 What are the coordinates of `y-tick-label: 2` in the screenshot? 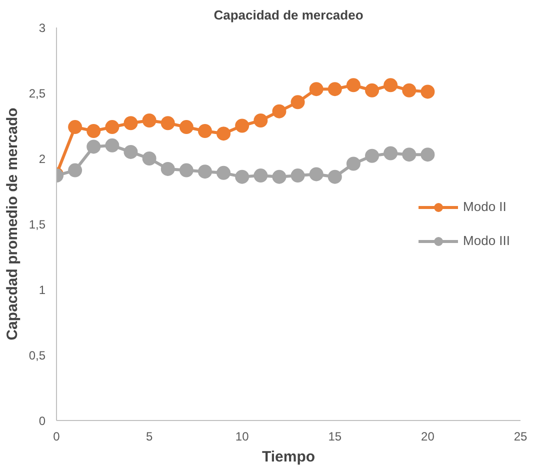 It's located at (42, 159).